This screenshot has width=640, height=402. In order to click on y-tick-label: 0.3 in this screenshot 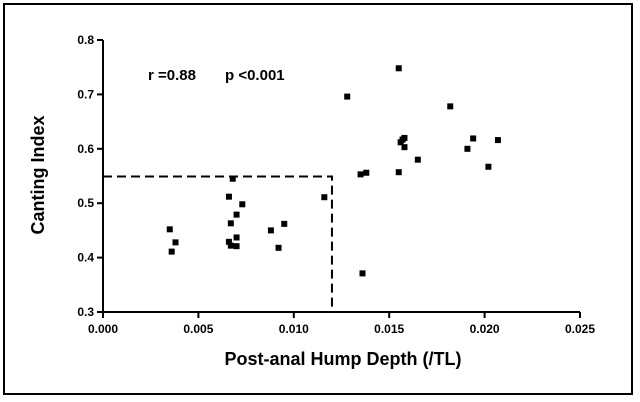, I will do `click(85, 312)`.